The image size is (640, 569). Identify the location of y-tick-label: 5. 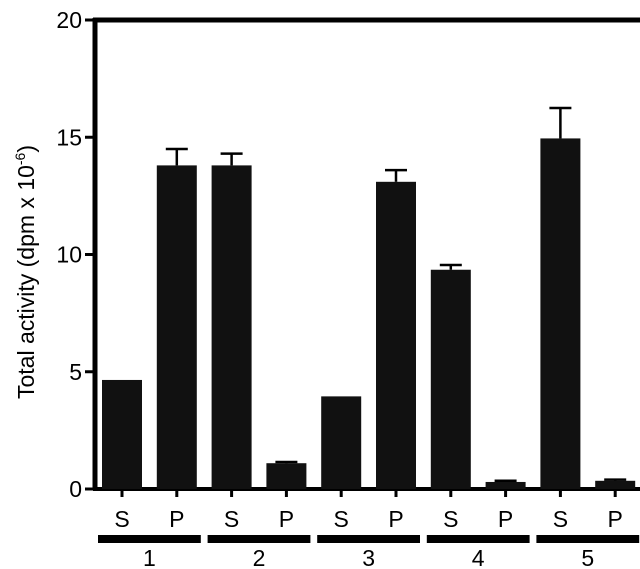
(75, 372).